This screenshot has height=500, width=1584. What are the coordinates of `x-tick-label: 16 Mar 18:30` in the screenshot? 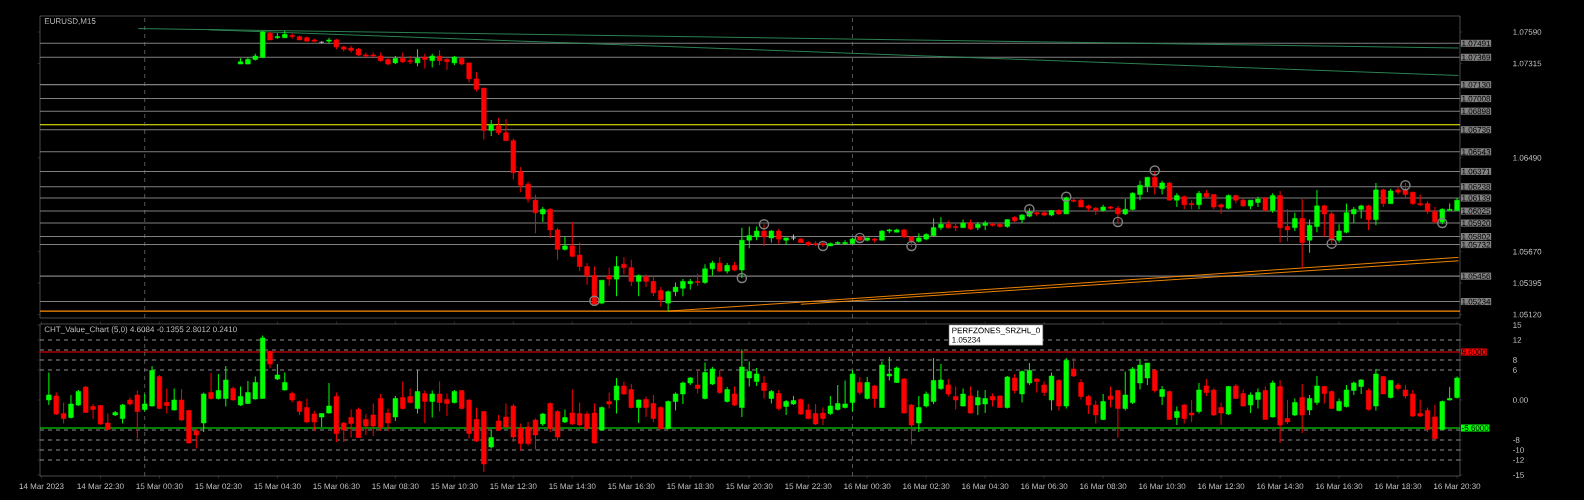 It's located at (1398, 486).